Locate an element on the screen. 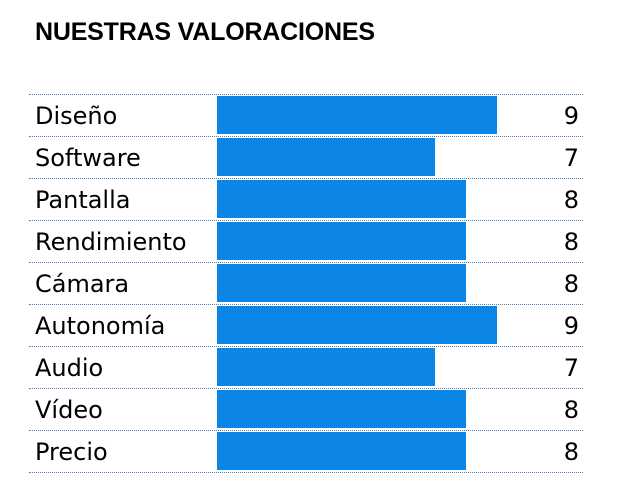 The height and width of the screenshot is (497, 629). rating-row-pantalla: Pantalla 8 is located at coordinates (306, 200).